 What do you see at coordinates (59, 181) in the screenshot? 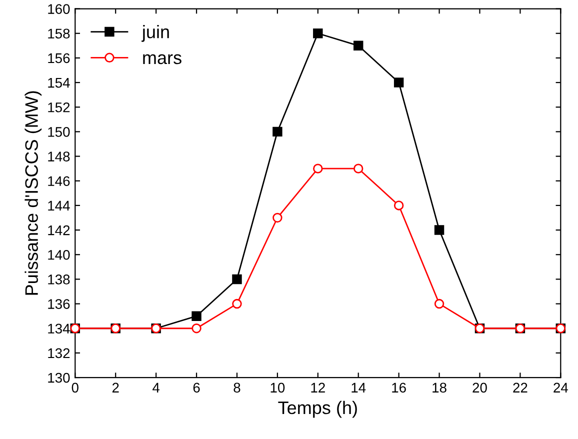
I see `y-tick-label: 146` at bounding box center [59, 181].